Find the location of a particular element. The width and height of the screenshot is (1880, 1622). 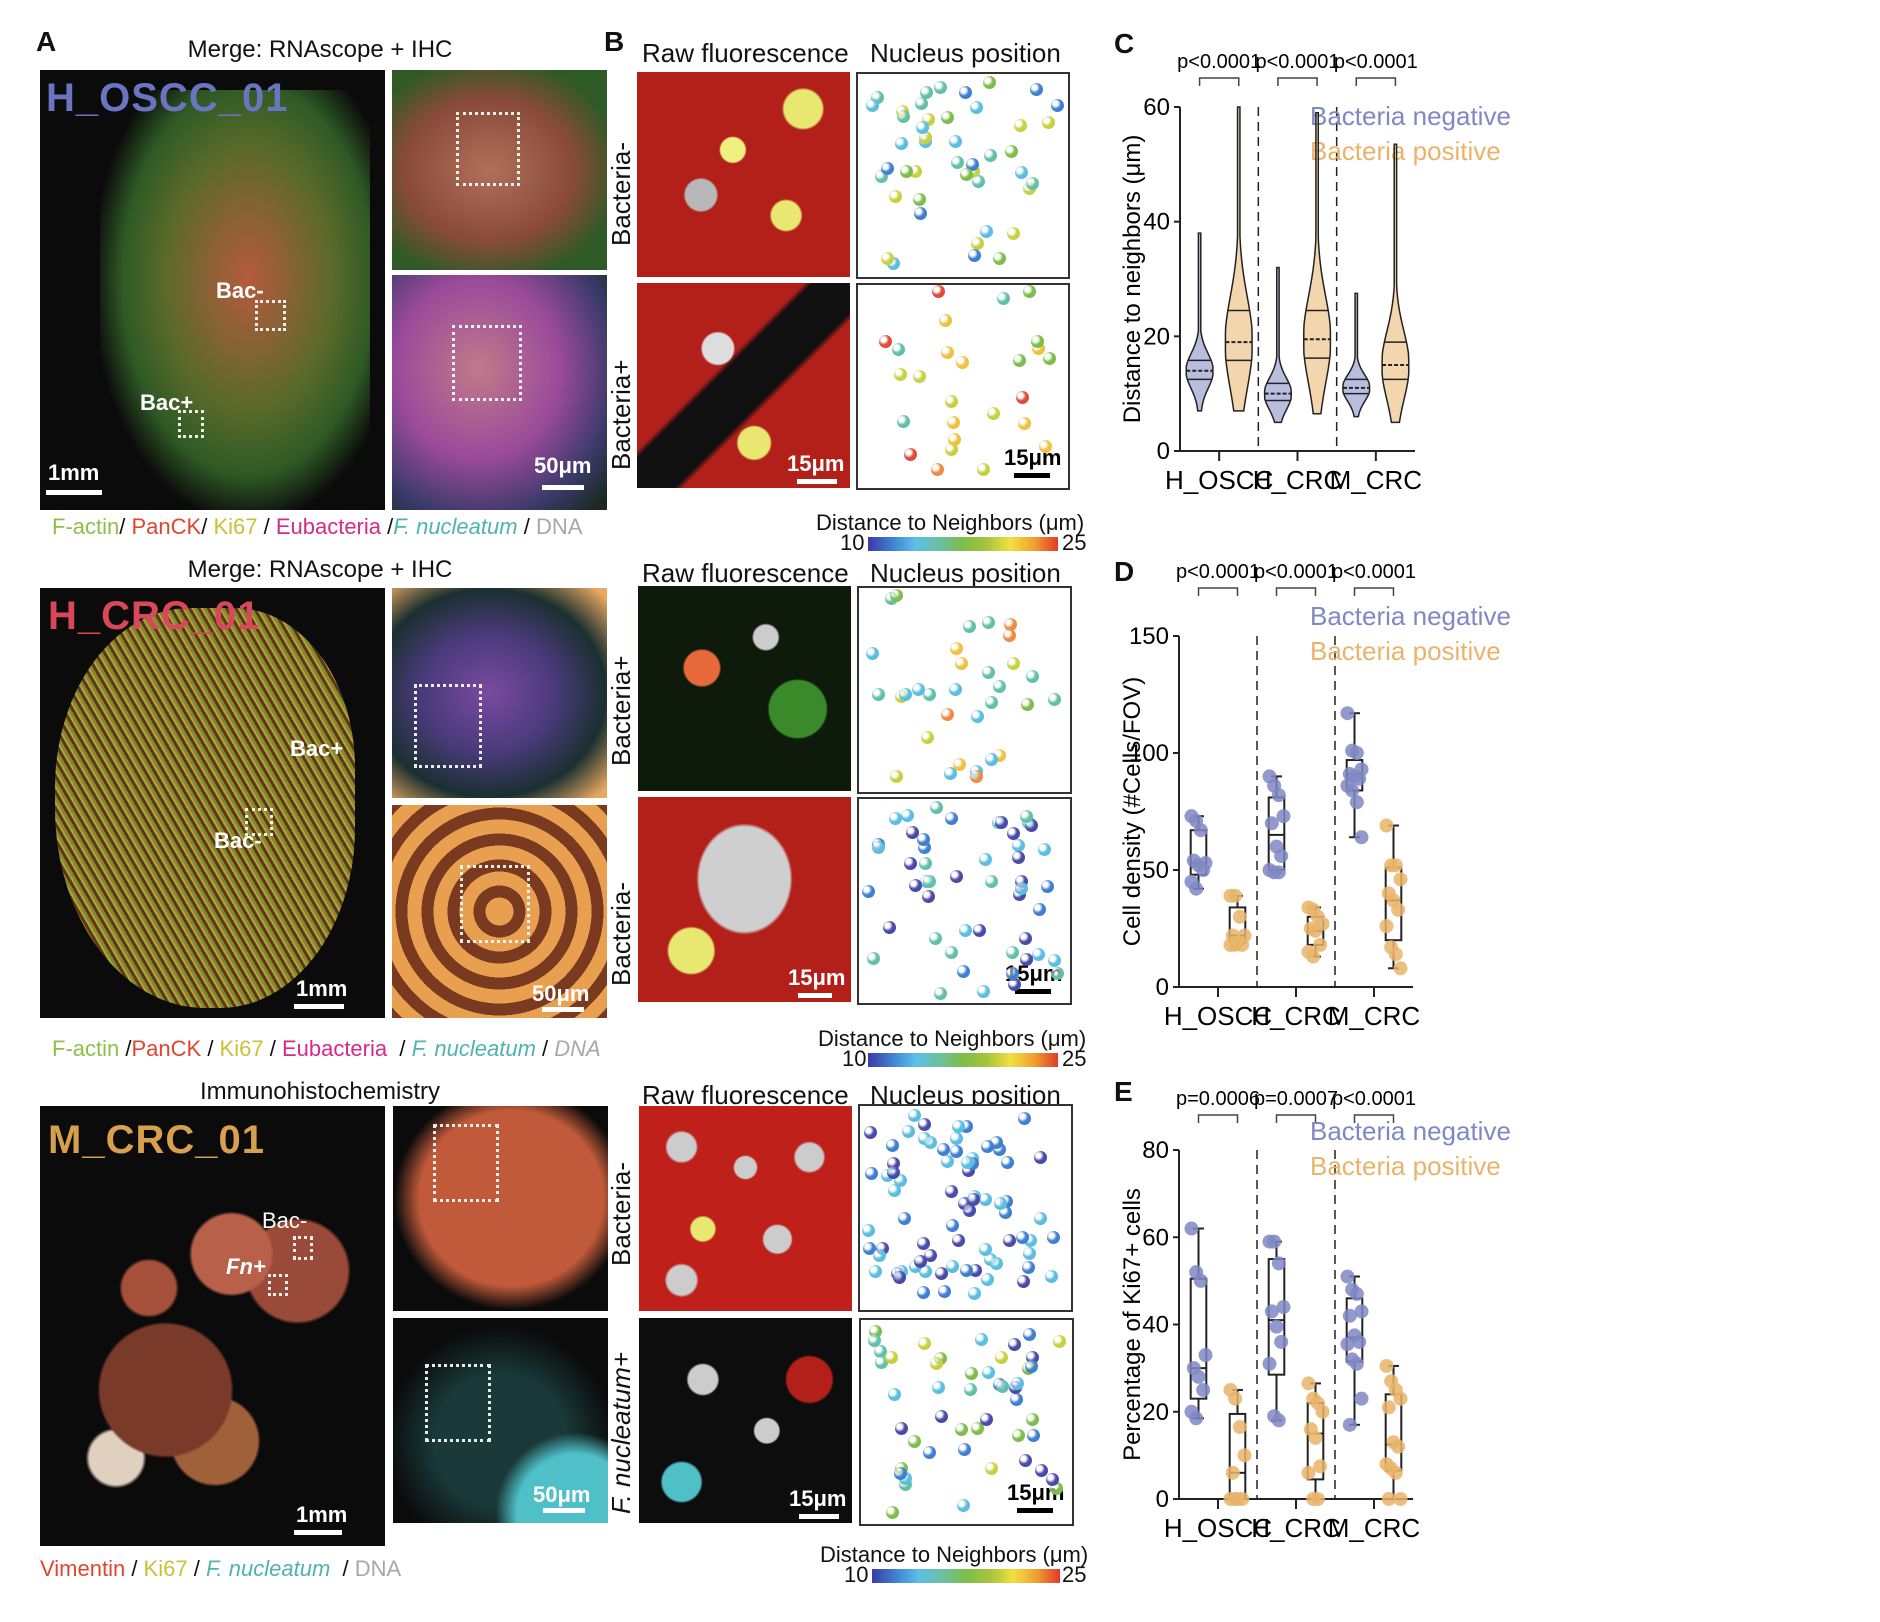

raw-fluorescence-image: 15μm is located at coordinates (745, 1420).